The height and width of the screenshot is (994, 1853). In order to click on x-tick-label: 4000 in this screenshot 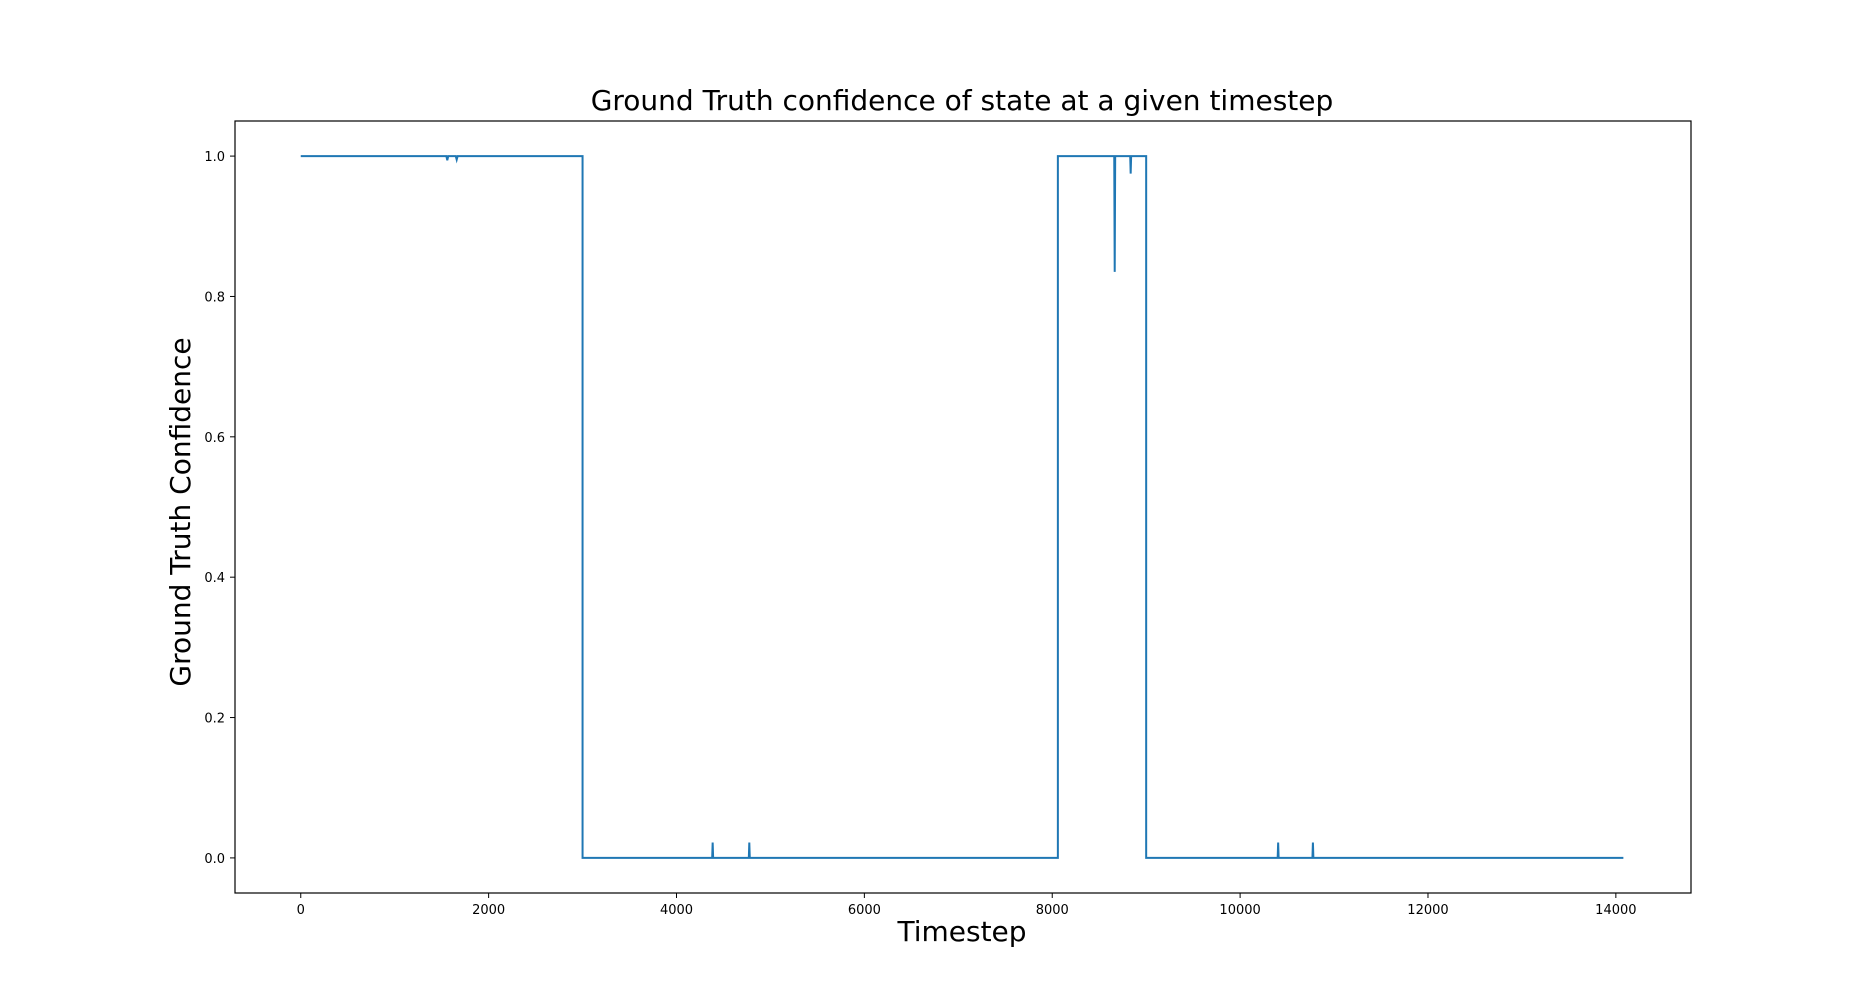, I will do `click(676, 910)`.